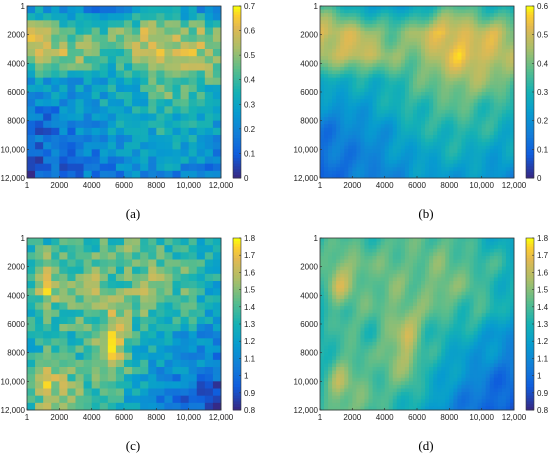 This screenshot has width=550, height=456. What do you see at coordinates (16, 92) in the screenshot?
I see `y-tick-label: 6000` at bounding box center [16, 92].